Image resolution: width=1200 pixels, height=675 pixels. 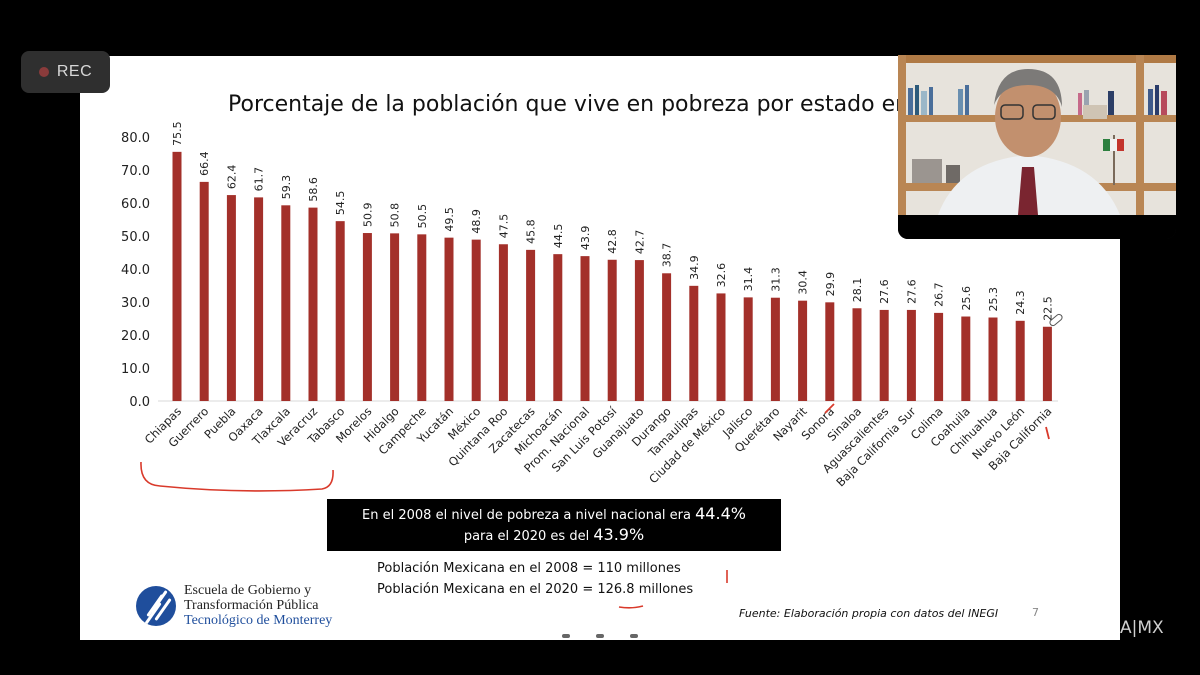 I want to click on data-label: 28.1, so click(x=857, y=290).